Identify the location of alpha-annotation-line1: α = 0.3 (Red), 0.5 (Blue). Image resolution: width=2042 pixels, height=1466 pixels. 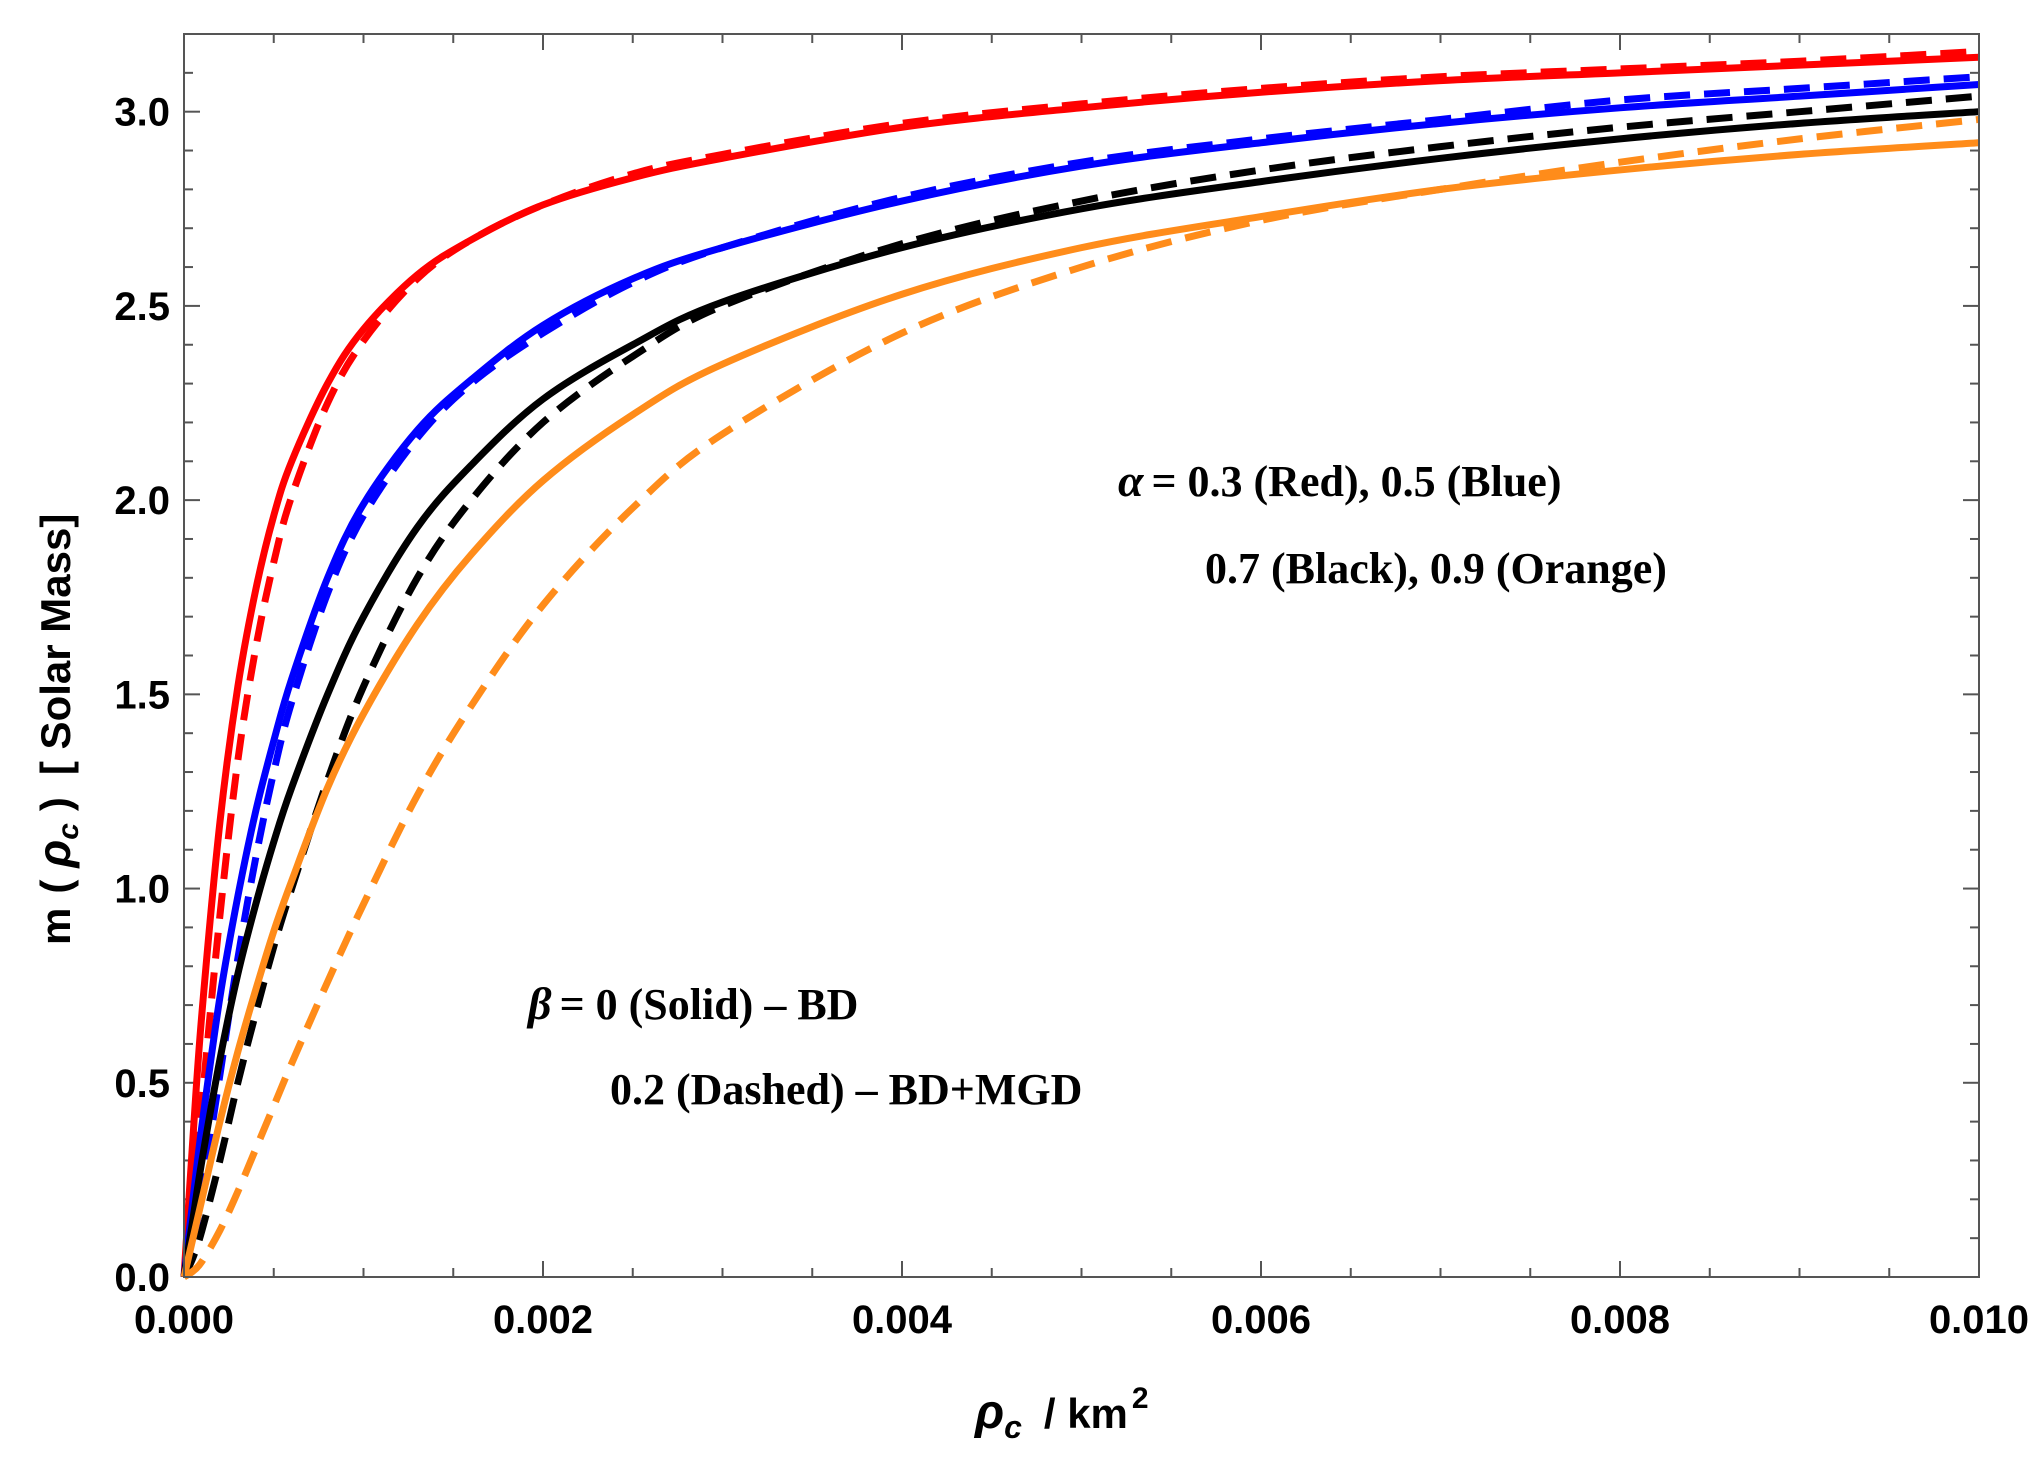
(1339, 480).